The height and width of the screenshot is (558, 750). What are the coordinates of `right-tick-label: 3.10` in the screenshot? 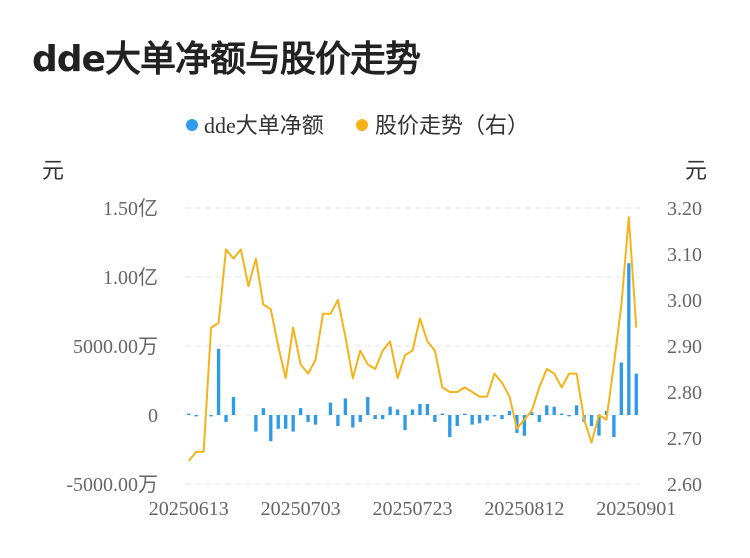 It's located at (684, 255).